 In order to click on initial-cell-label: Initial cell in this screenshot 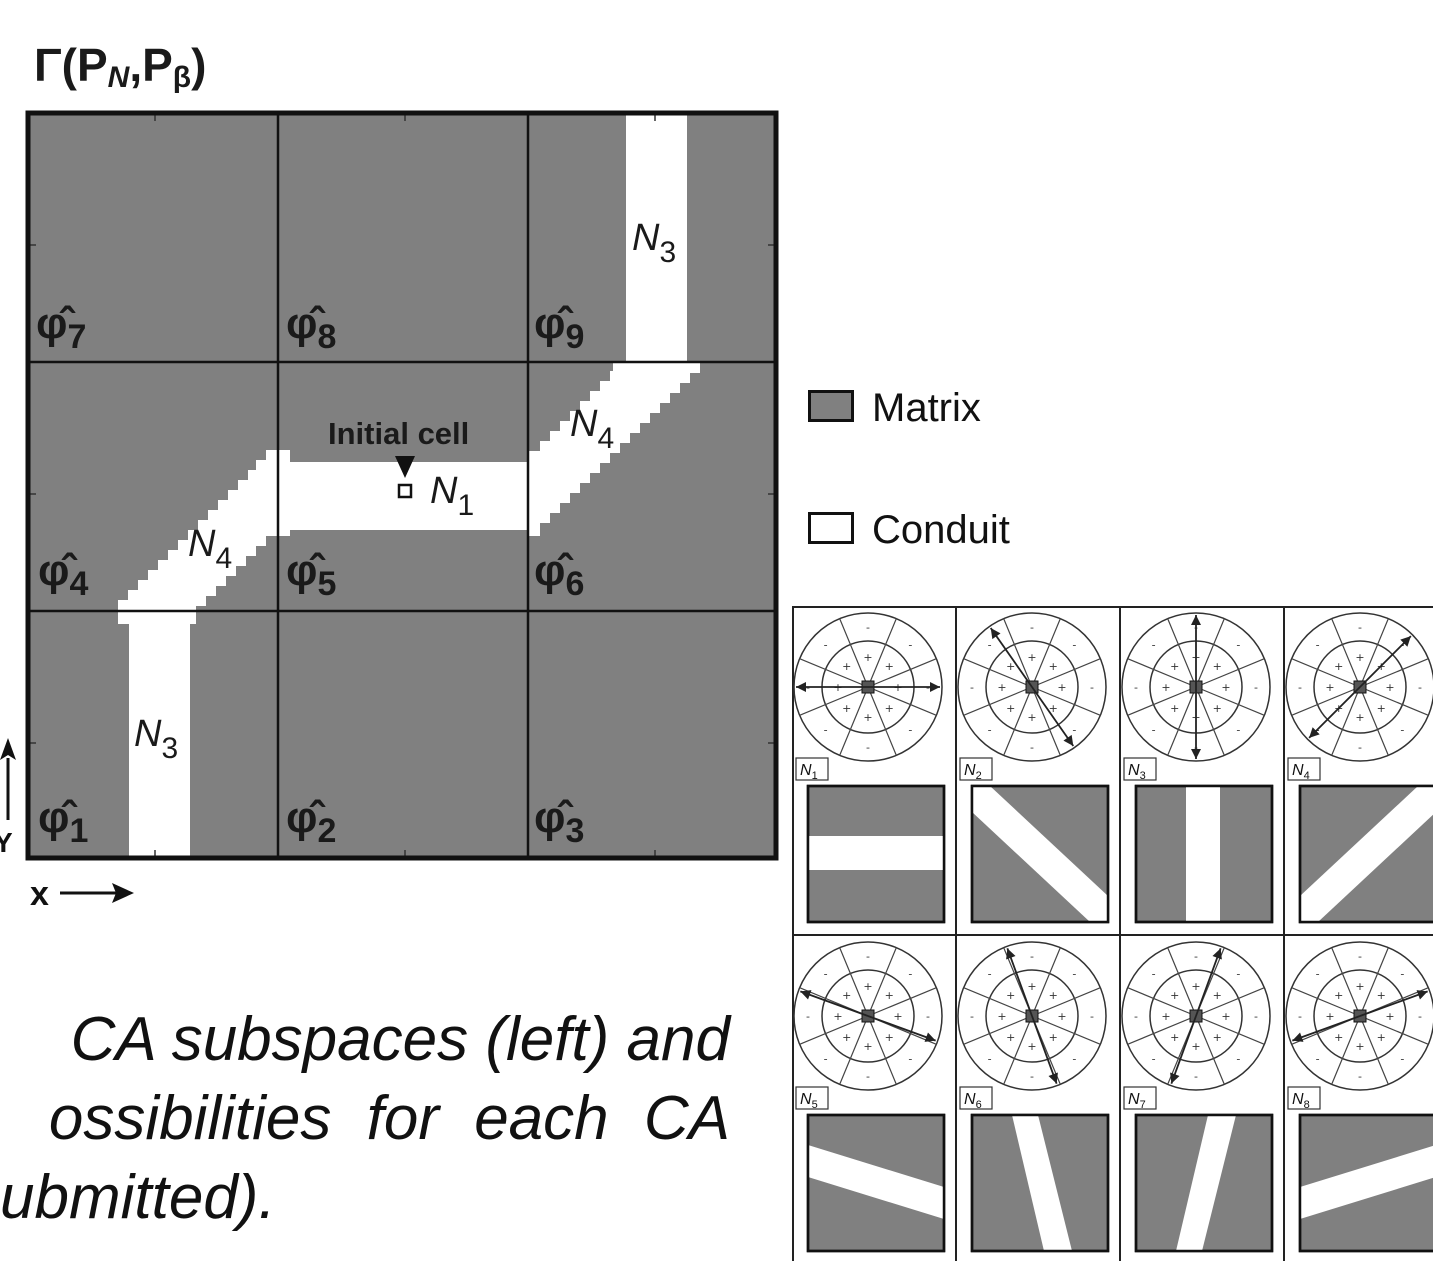, I will do `click(398, 433)`.